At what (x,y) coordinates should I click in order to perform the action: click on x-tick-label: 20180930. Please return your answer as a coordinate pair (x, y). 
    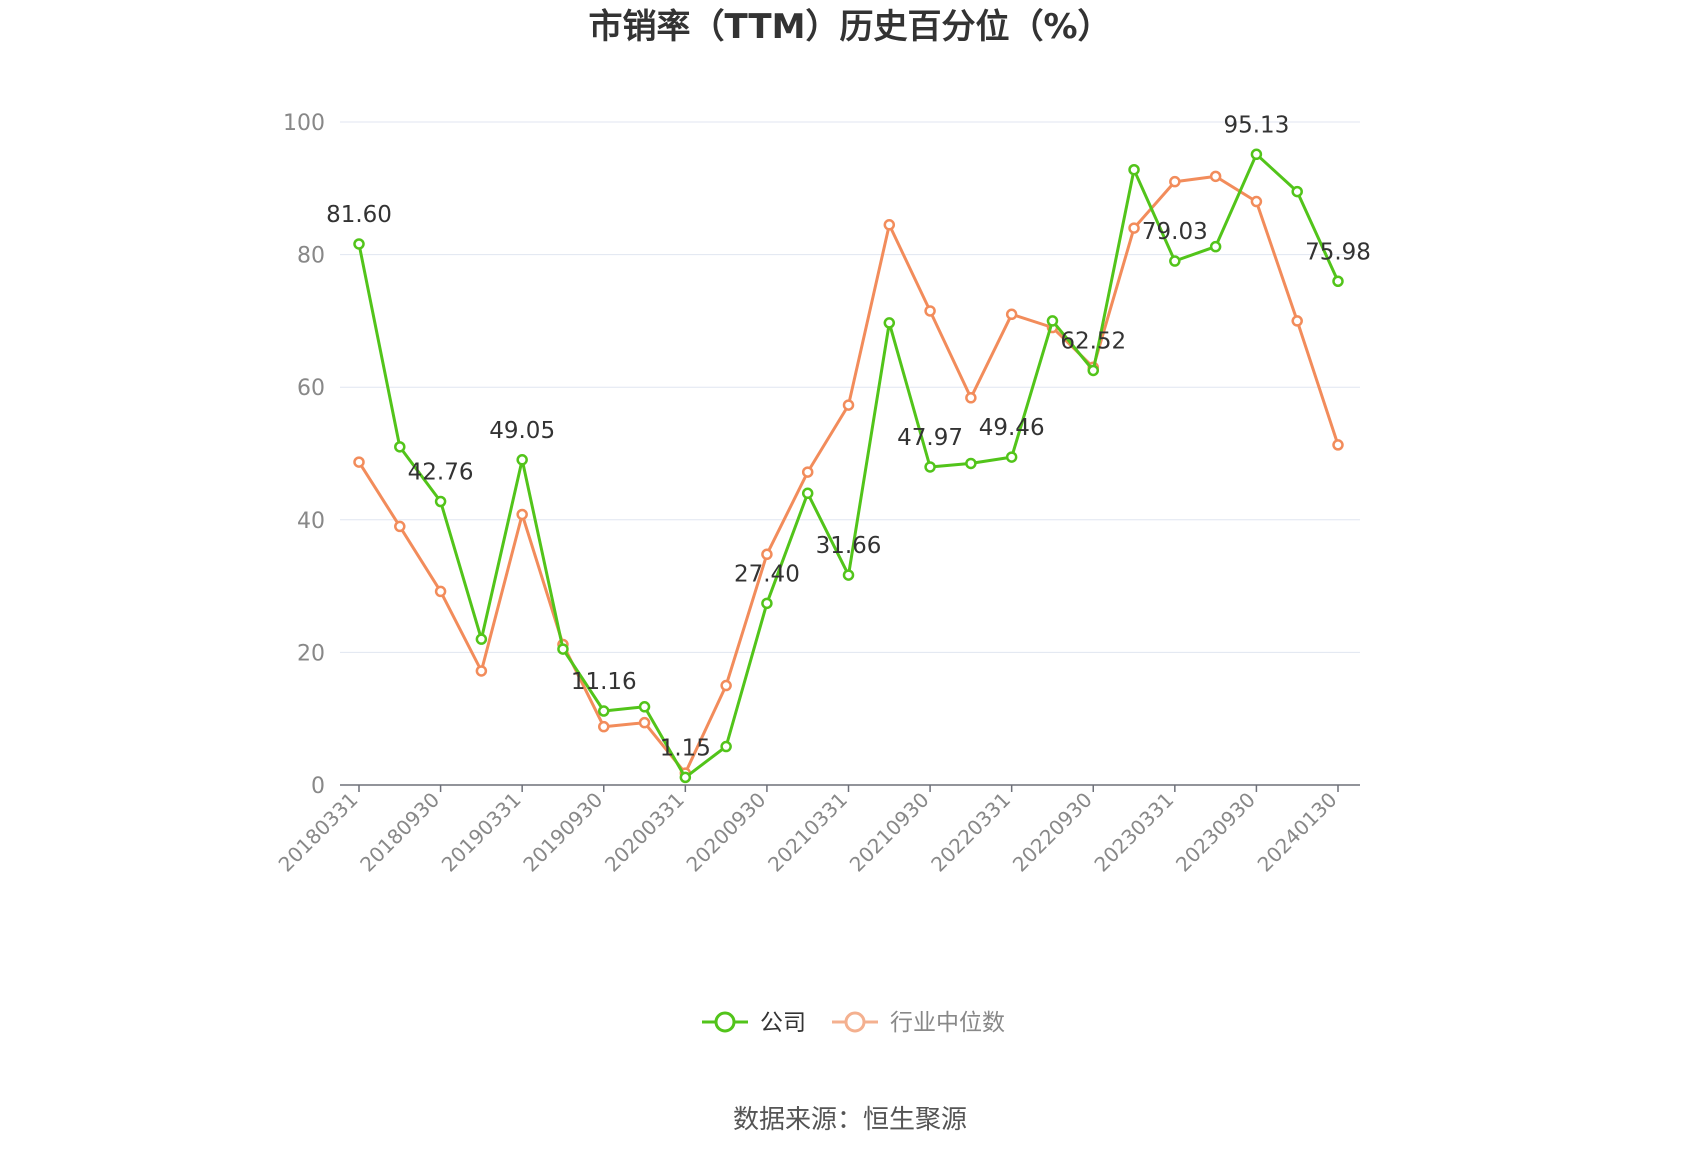
    Looking at the image, I should click on (399, 832).